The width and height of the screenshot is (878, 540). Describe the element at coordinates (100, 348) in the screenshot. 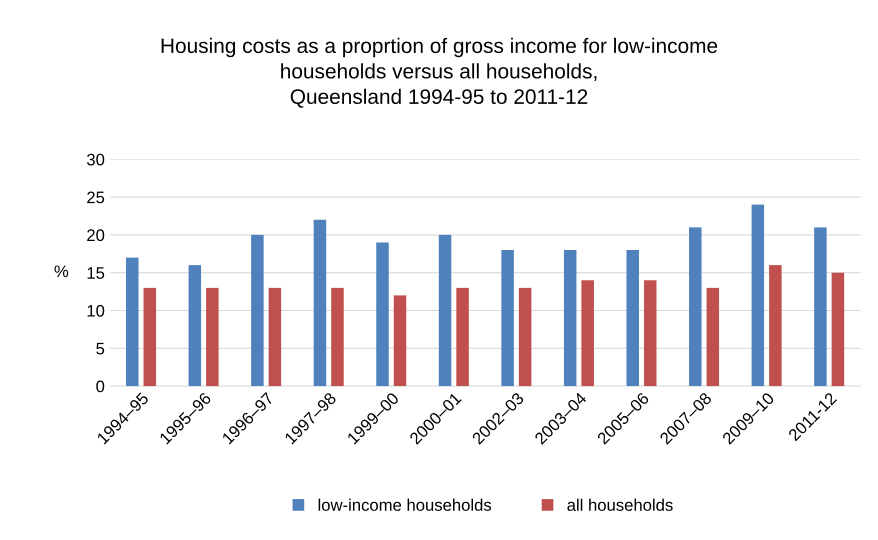

I see `y-tick-label: 5` at that location.